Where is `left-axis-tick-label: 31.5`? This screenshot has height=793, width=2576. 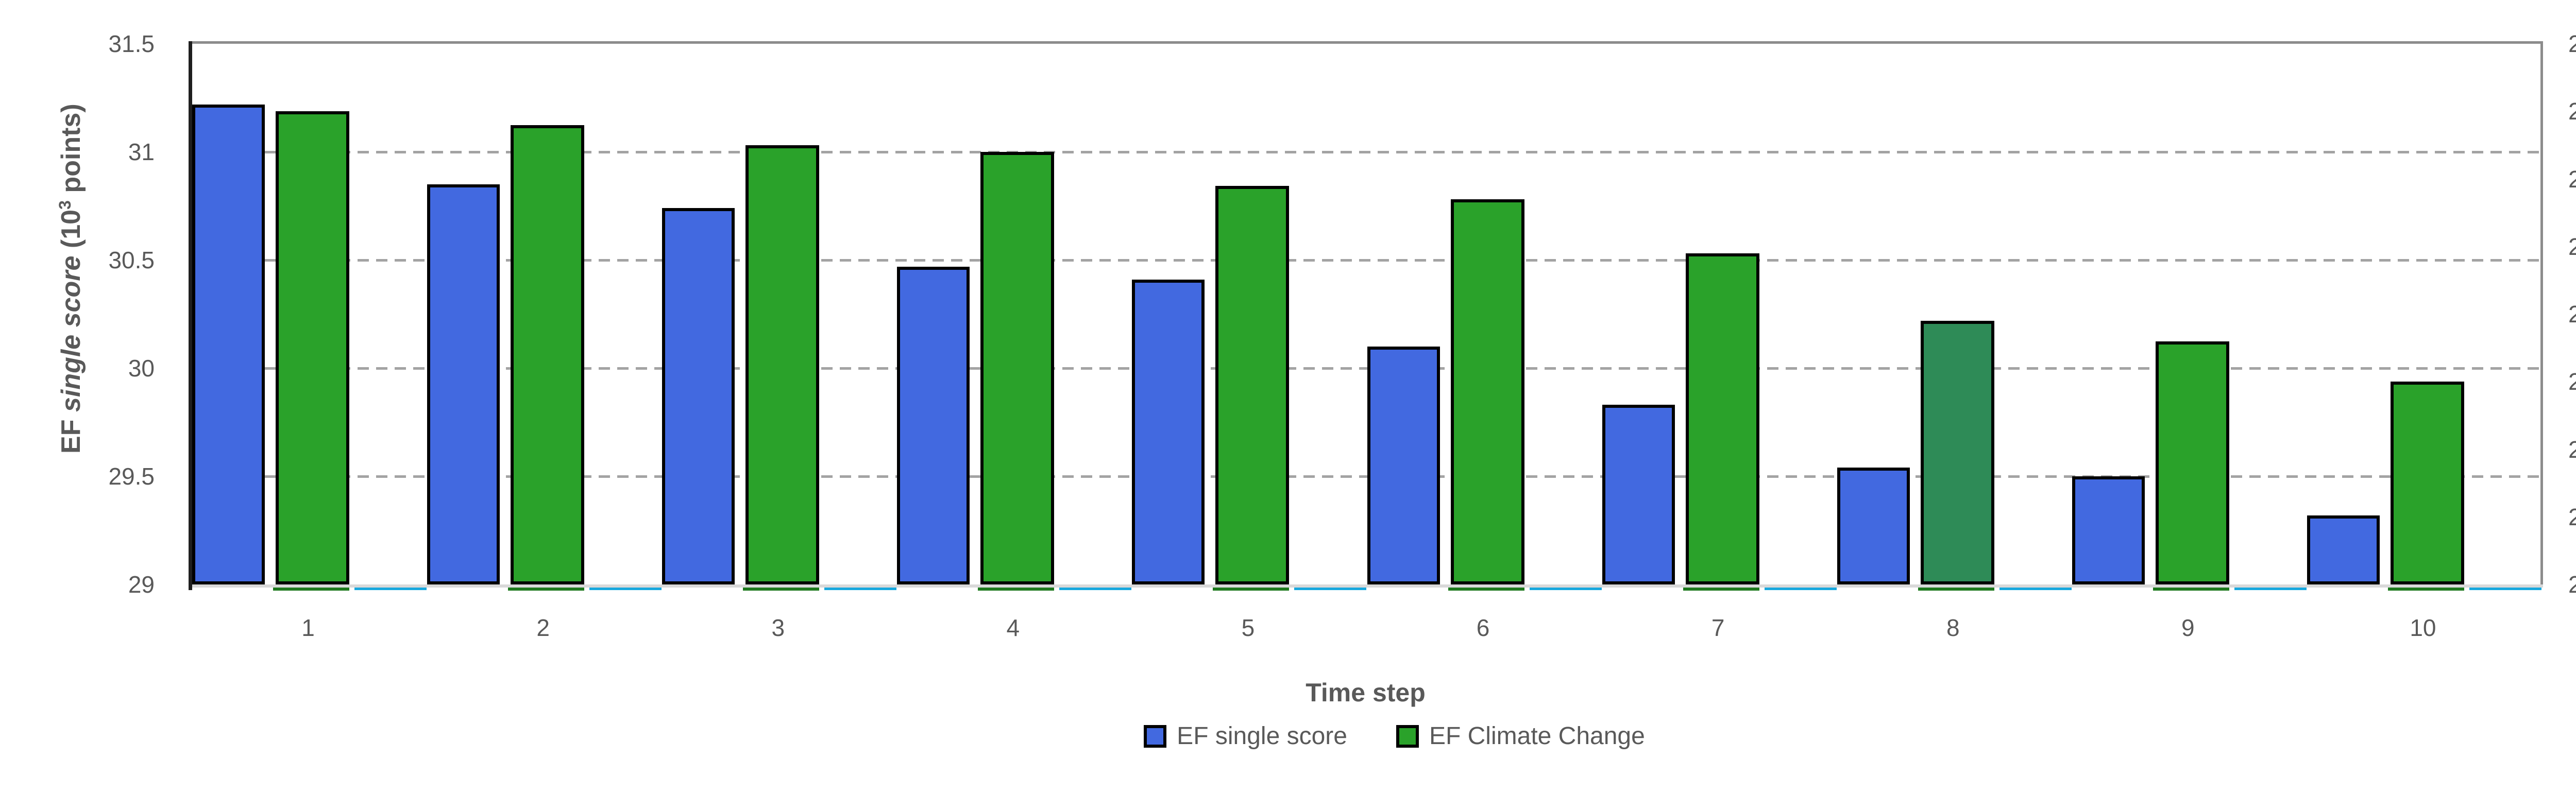 left-axis-tick-label: 31.5 is located at coordinates (131, 43).